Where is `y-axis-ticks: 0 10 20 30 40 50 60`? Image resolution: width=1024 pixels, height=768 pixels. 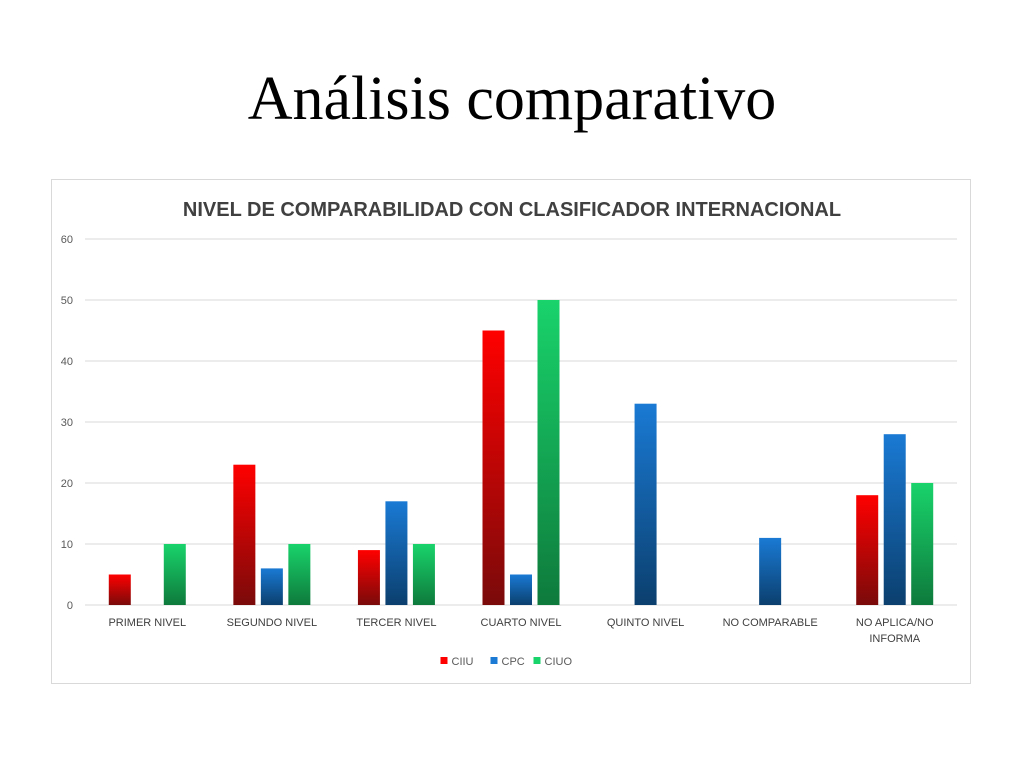
y-axis-ticks: 0 10 20 30 40 50 60 is located at coordinates (67, 423).